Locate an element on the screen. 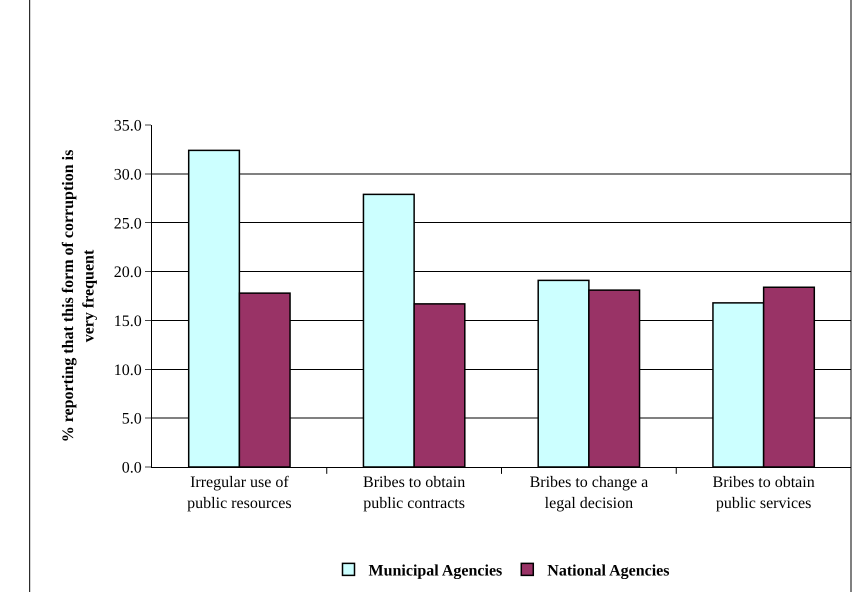 The height and width of the screenshot is (592, 853). x-tick-label: Irregular use of public resources is located at coordinates (239, 493).